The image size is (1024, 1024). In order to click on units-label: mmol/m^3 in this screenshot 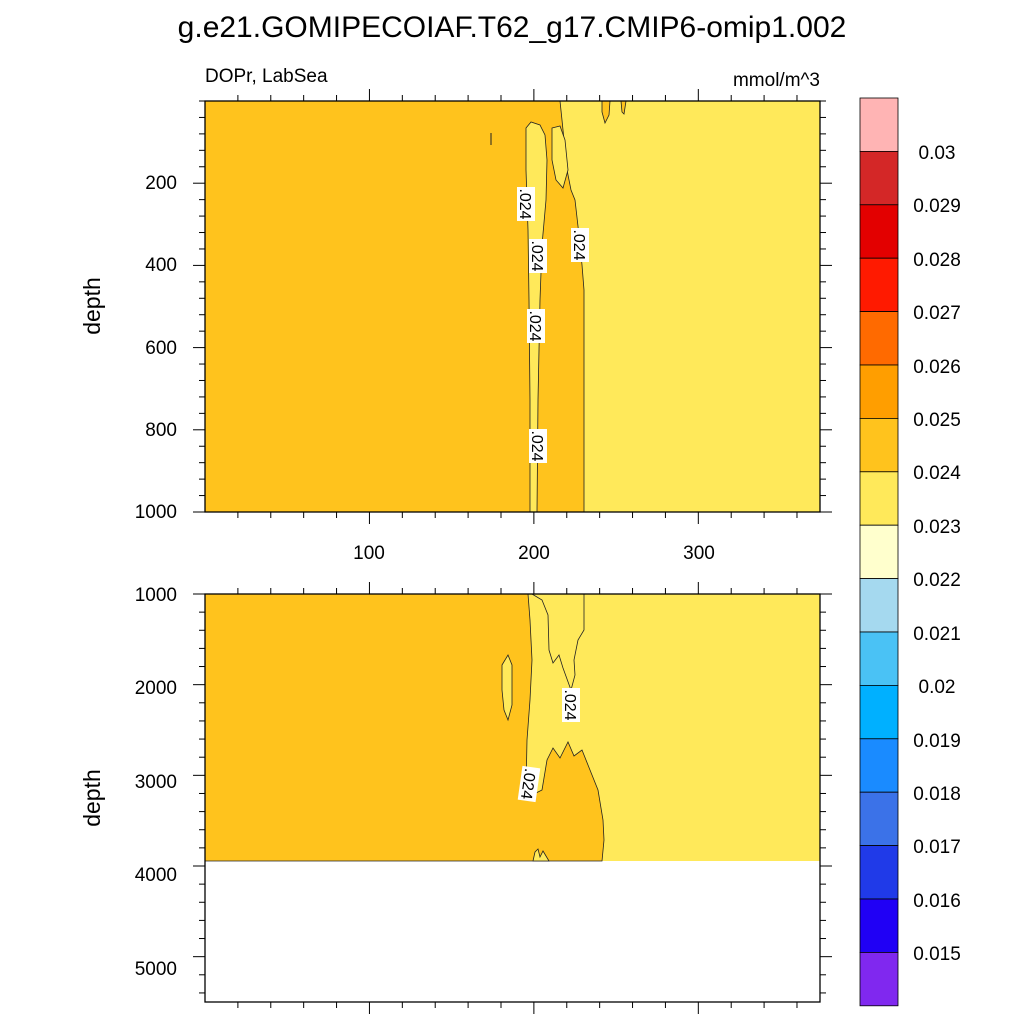, I will do `click(776, 80)`.